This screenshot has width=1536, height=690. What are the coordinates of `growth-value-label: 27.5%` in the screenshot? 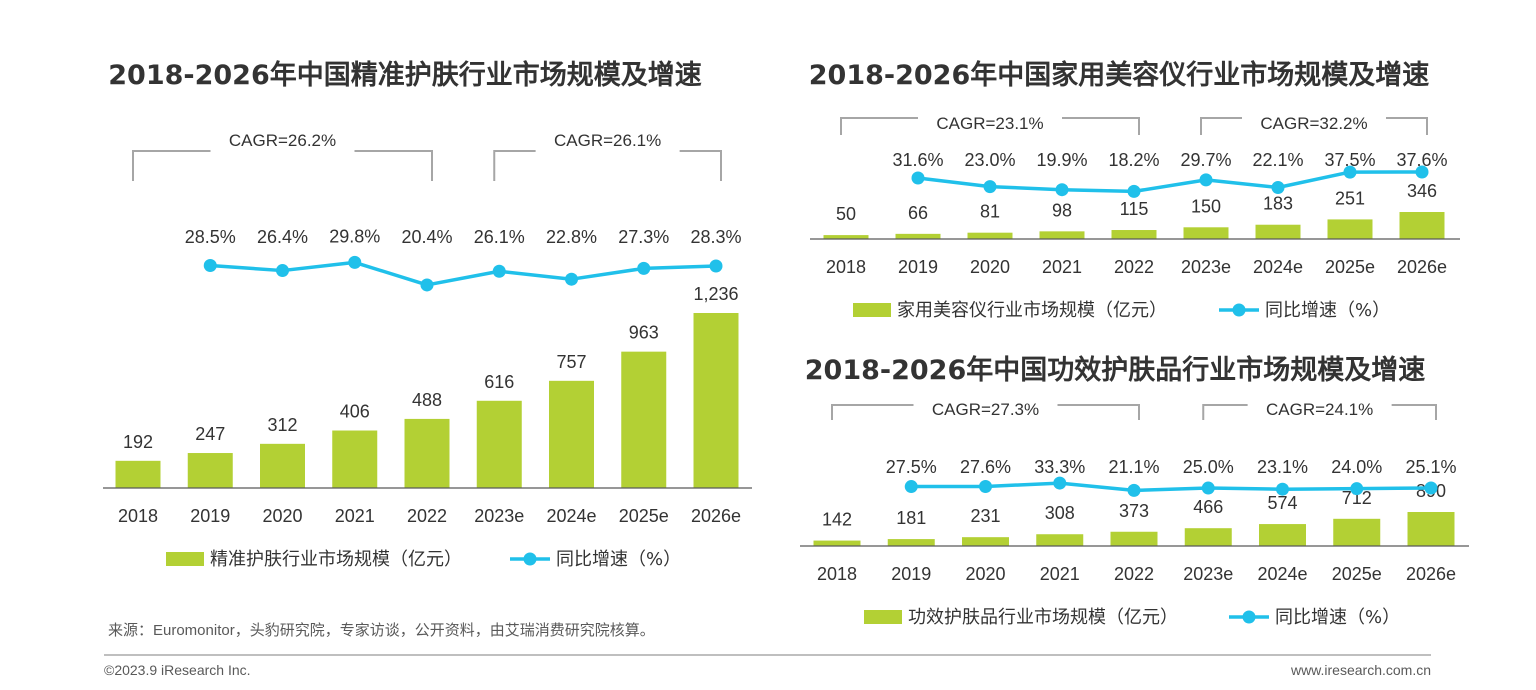 It's located at (911, 467).